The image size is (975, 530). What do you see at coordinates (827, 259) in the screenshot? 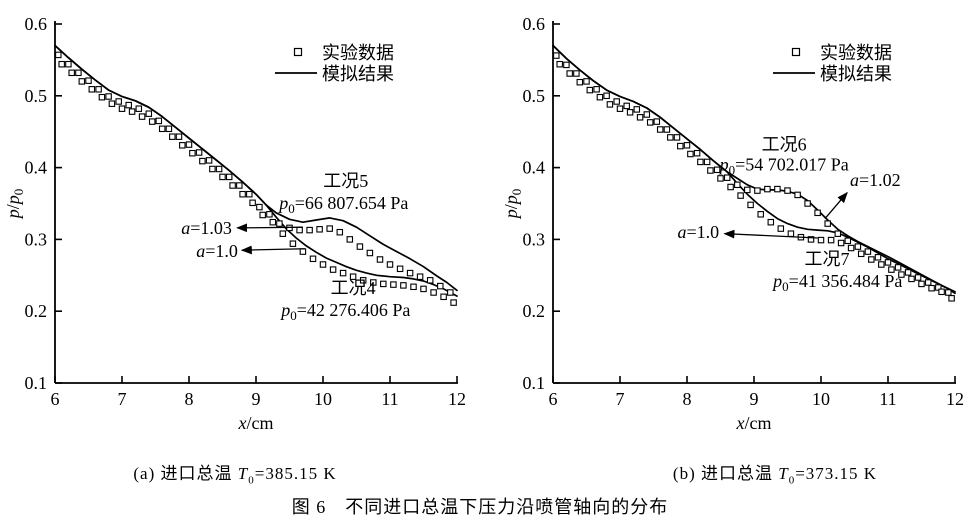
I see `annotation-cond7-label: 工况7` at bounding box center [827, 259].